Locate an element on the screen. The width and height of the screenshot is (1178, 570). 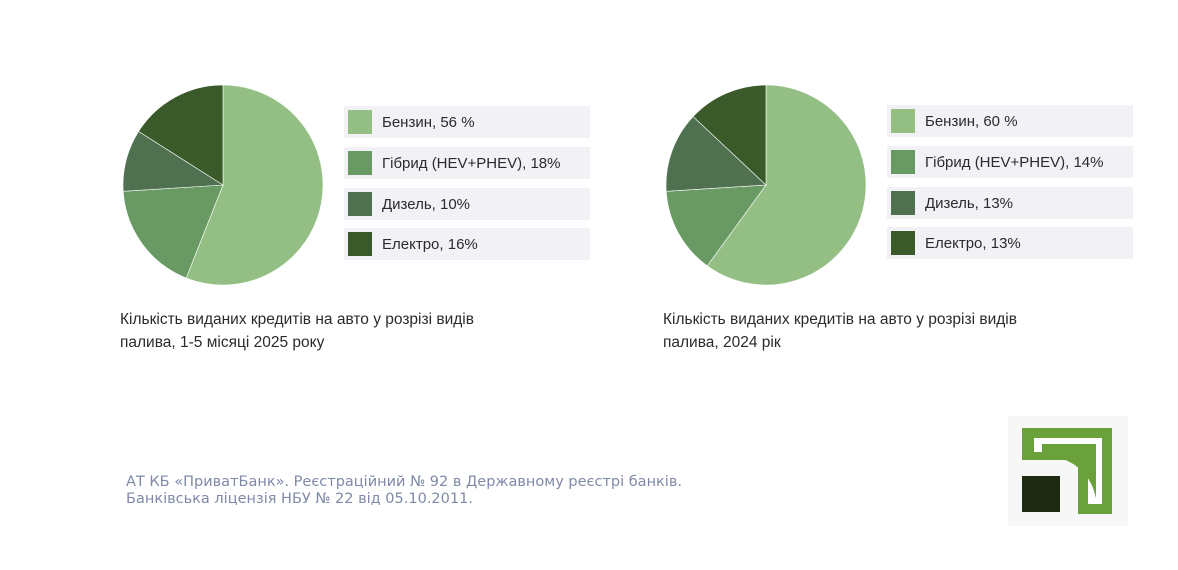
legend-label-1-1: Гібрид (HEV+PHEV), 14% is located at coordinates (1014, 162).